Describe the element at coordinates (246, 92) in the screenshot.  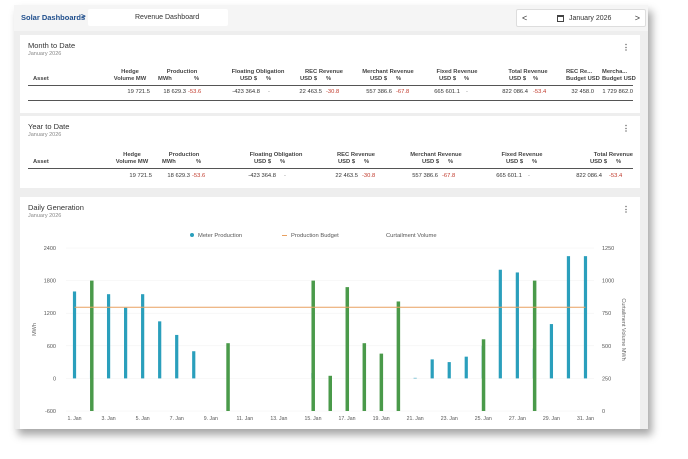
I see `cell-floating: -423 364.8` at that location.